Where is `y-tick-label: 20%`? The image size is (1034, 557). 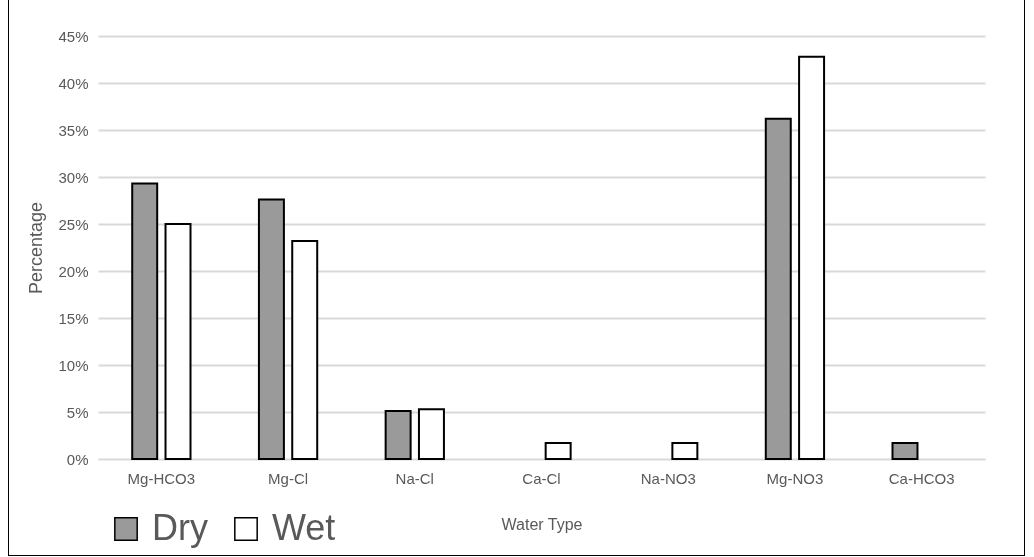
y-tick-label: 20% is located at coordinates (73, 271).